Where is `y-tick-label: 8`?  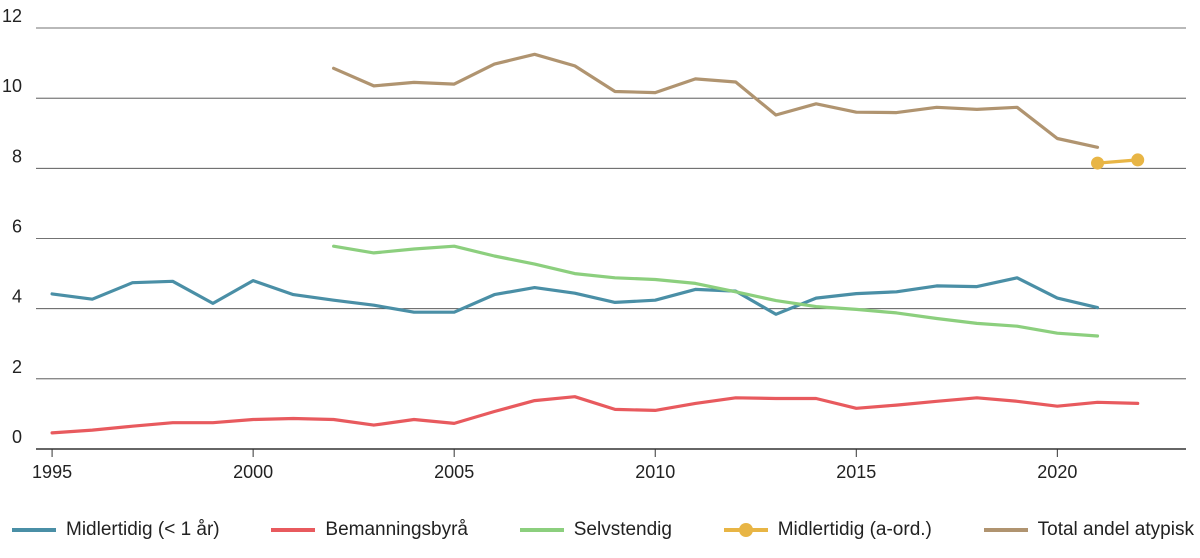 y-tick-label: 8 is located at coordinates (17, 156).